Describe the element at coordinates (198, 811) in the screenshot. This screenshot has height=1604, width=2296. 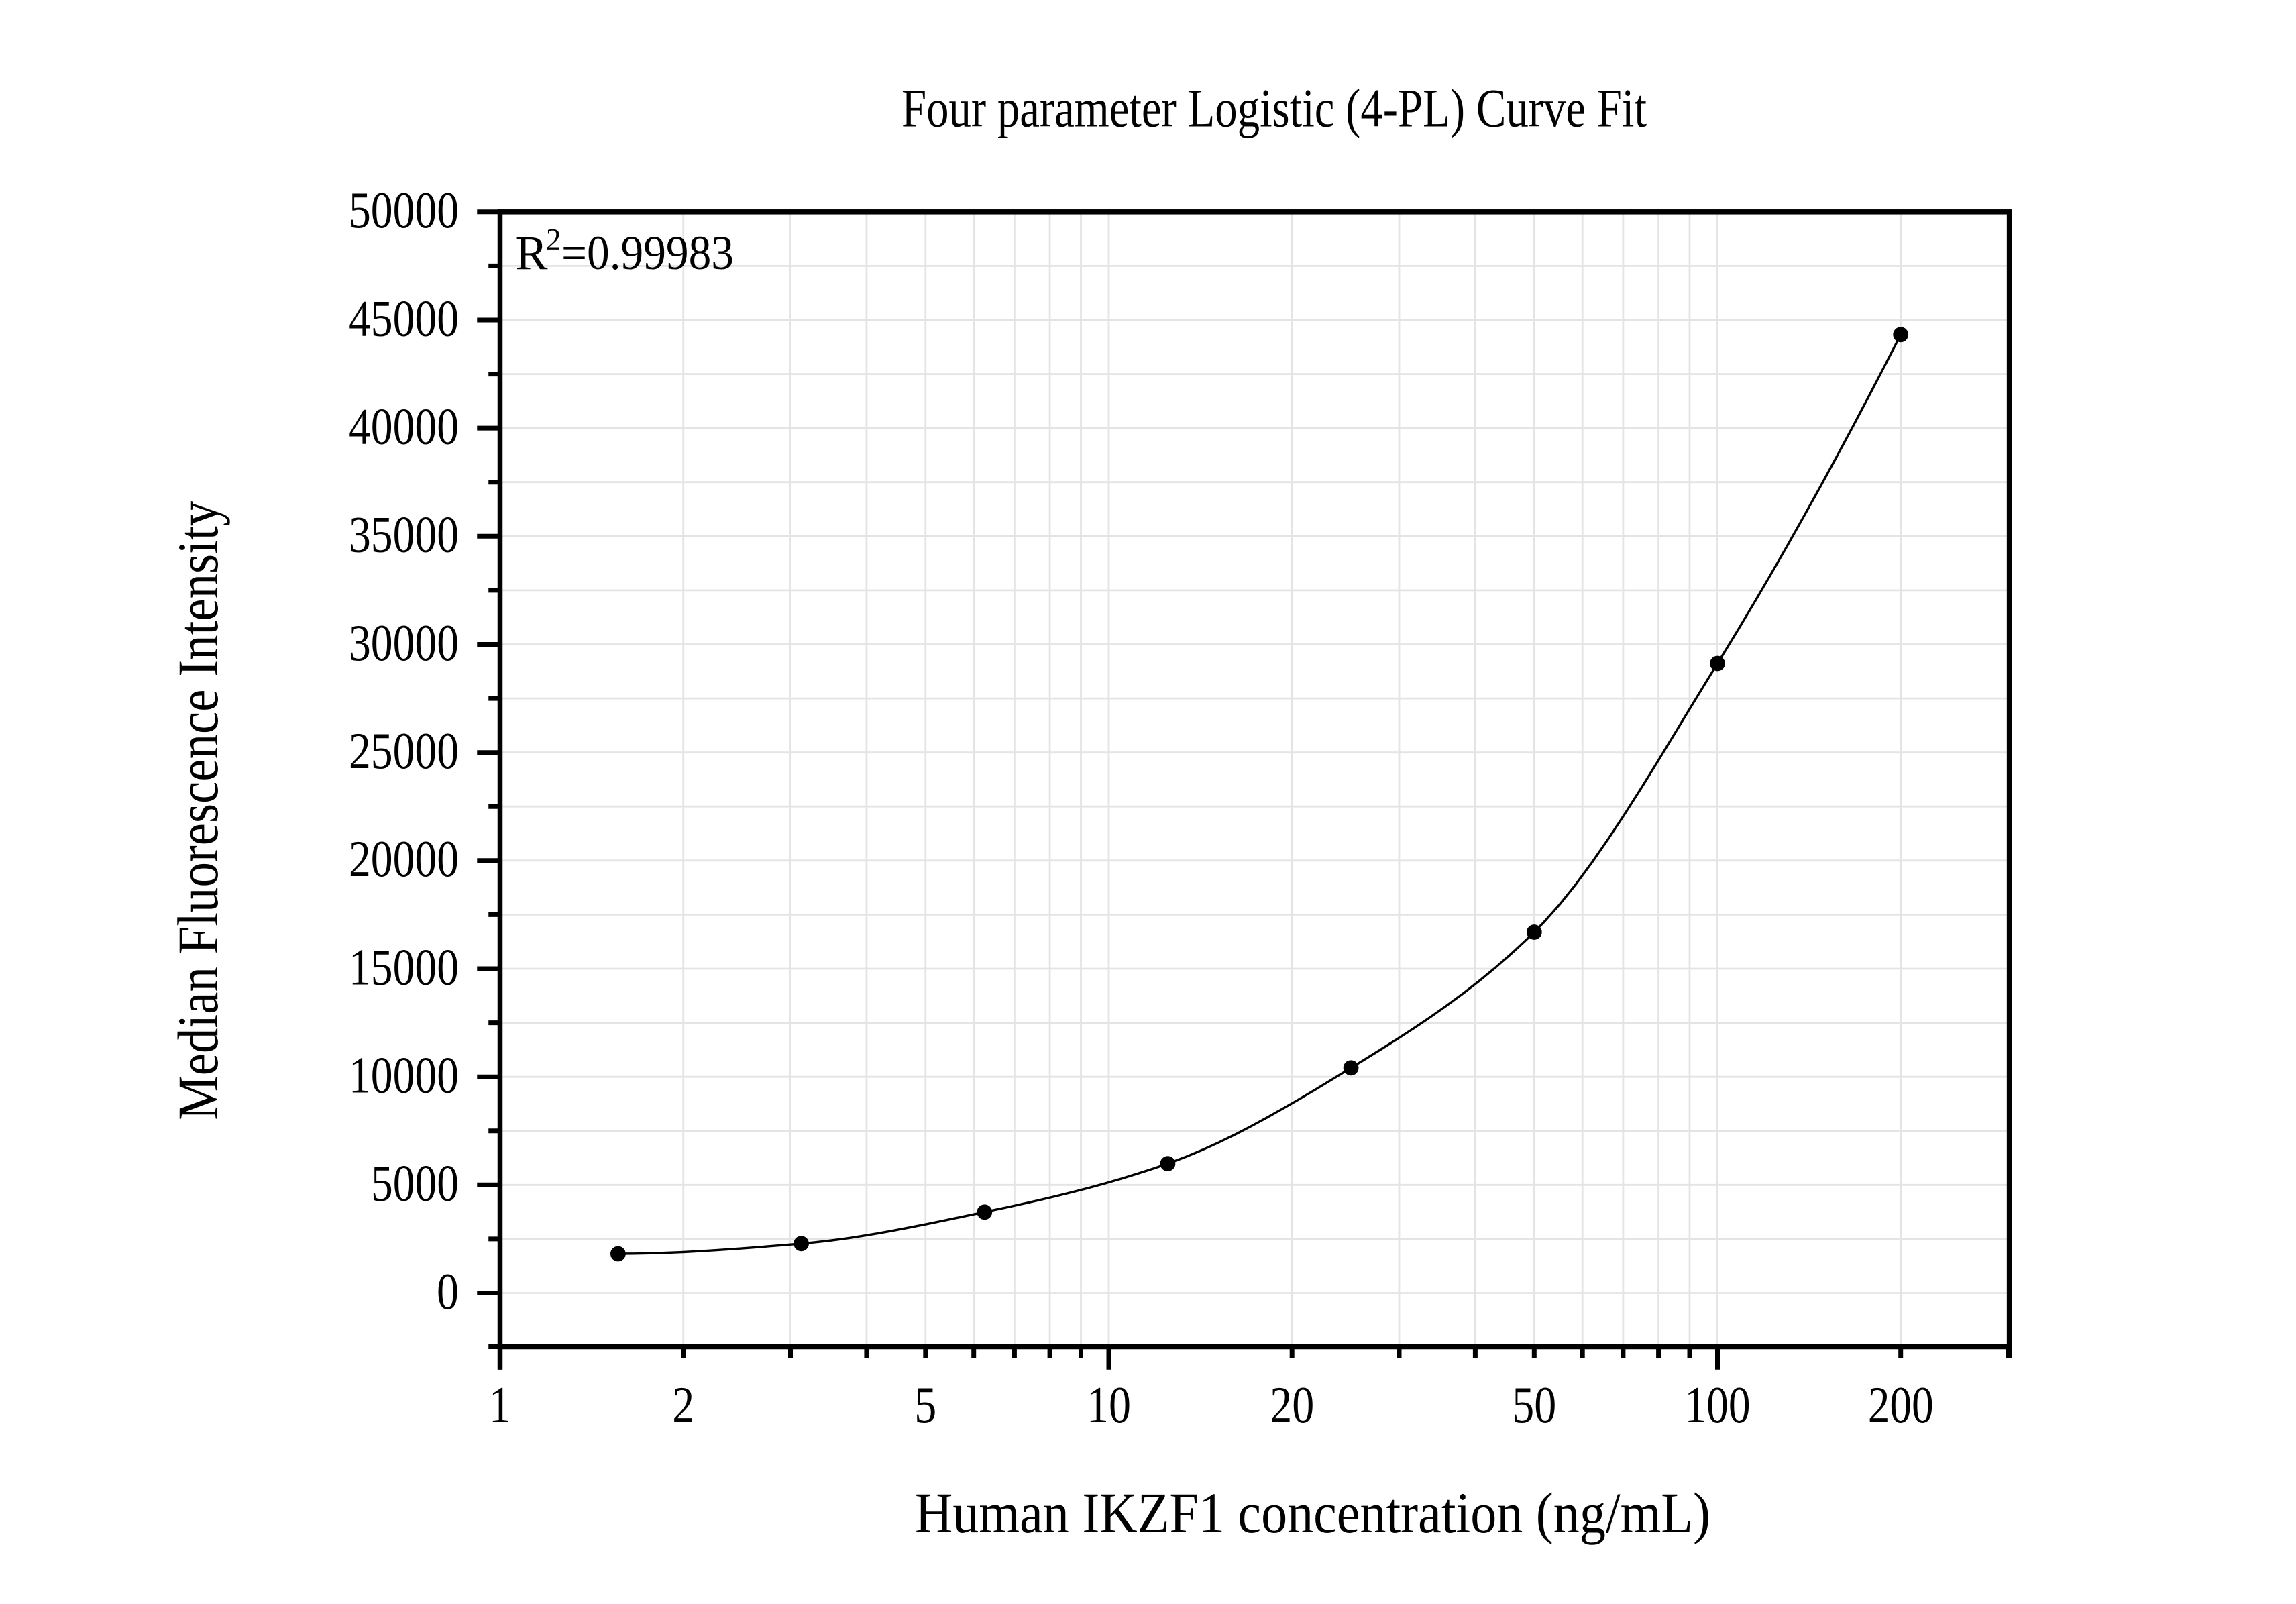
I see `svg-text: Median Fluorescence Intensity` at that location.